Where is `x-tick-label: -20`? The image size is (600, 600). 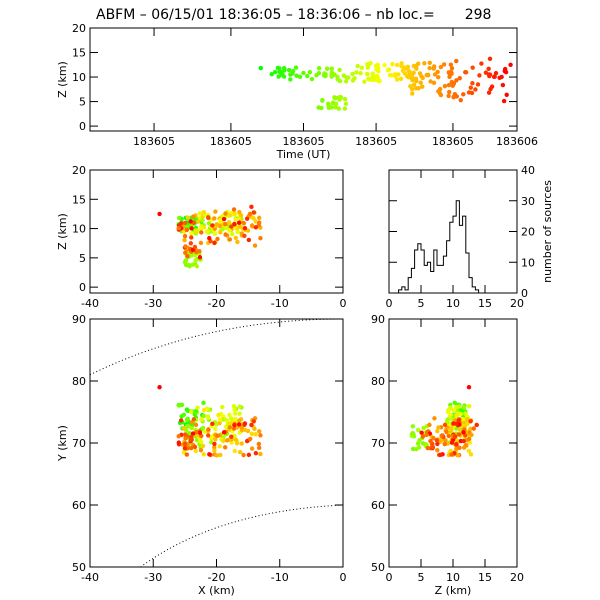
x-tick-label: -20 is located at coordinates (217, 577).